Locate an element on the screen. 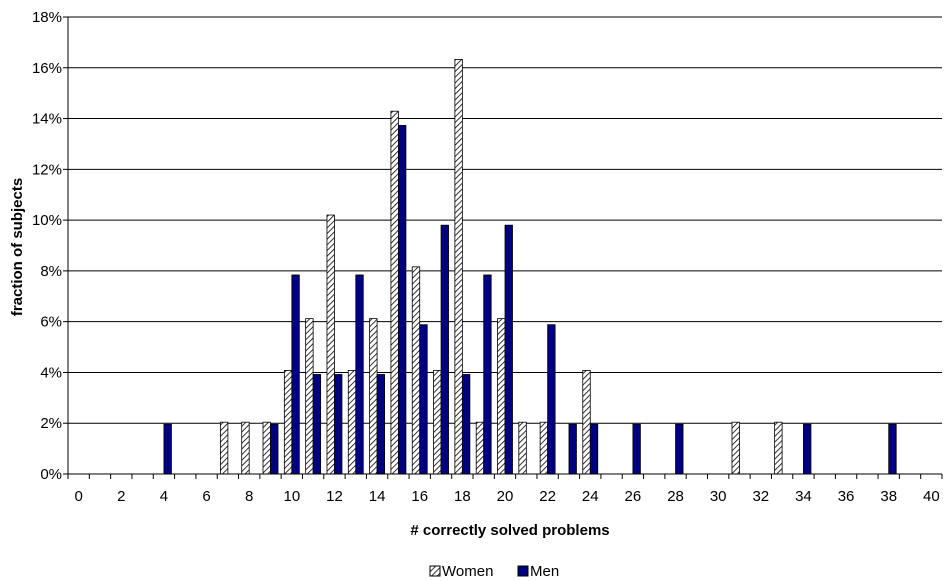  x-tick-label: 26 is located at coordinates (633, 496).